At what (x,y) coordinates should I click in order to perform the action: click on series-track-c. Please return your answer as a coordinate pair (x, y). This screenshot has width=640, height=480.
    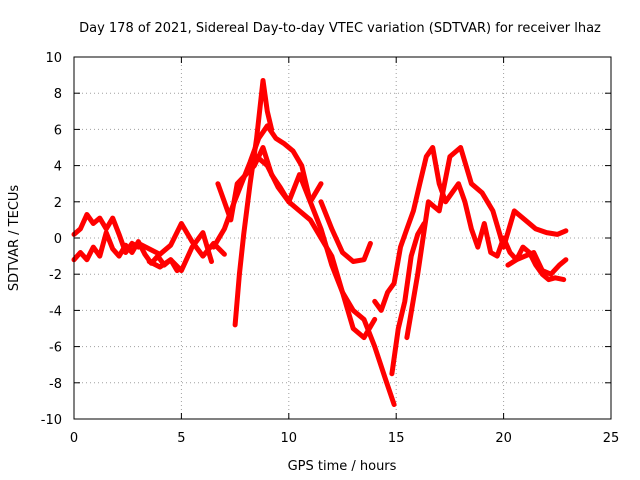
    Looking at the image, I should click on (181, 240).